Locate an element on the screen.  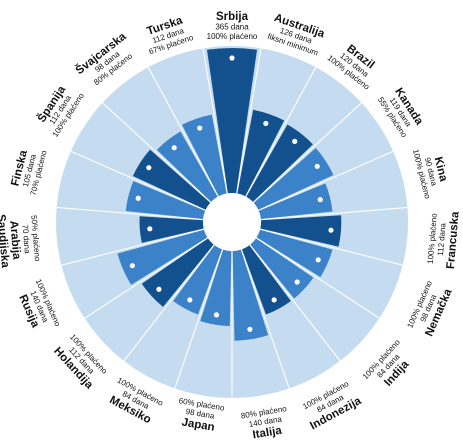
bar-indonezija is located at coordinates (266, 280).